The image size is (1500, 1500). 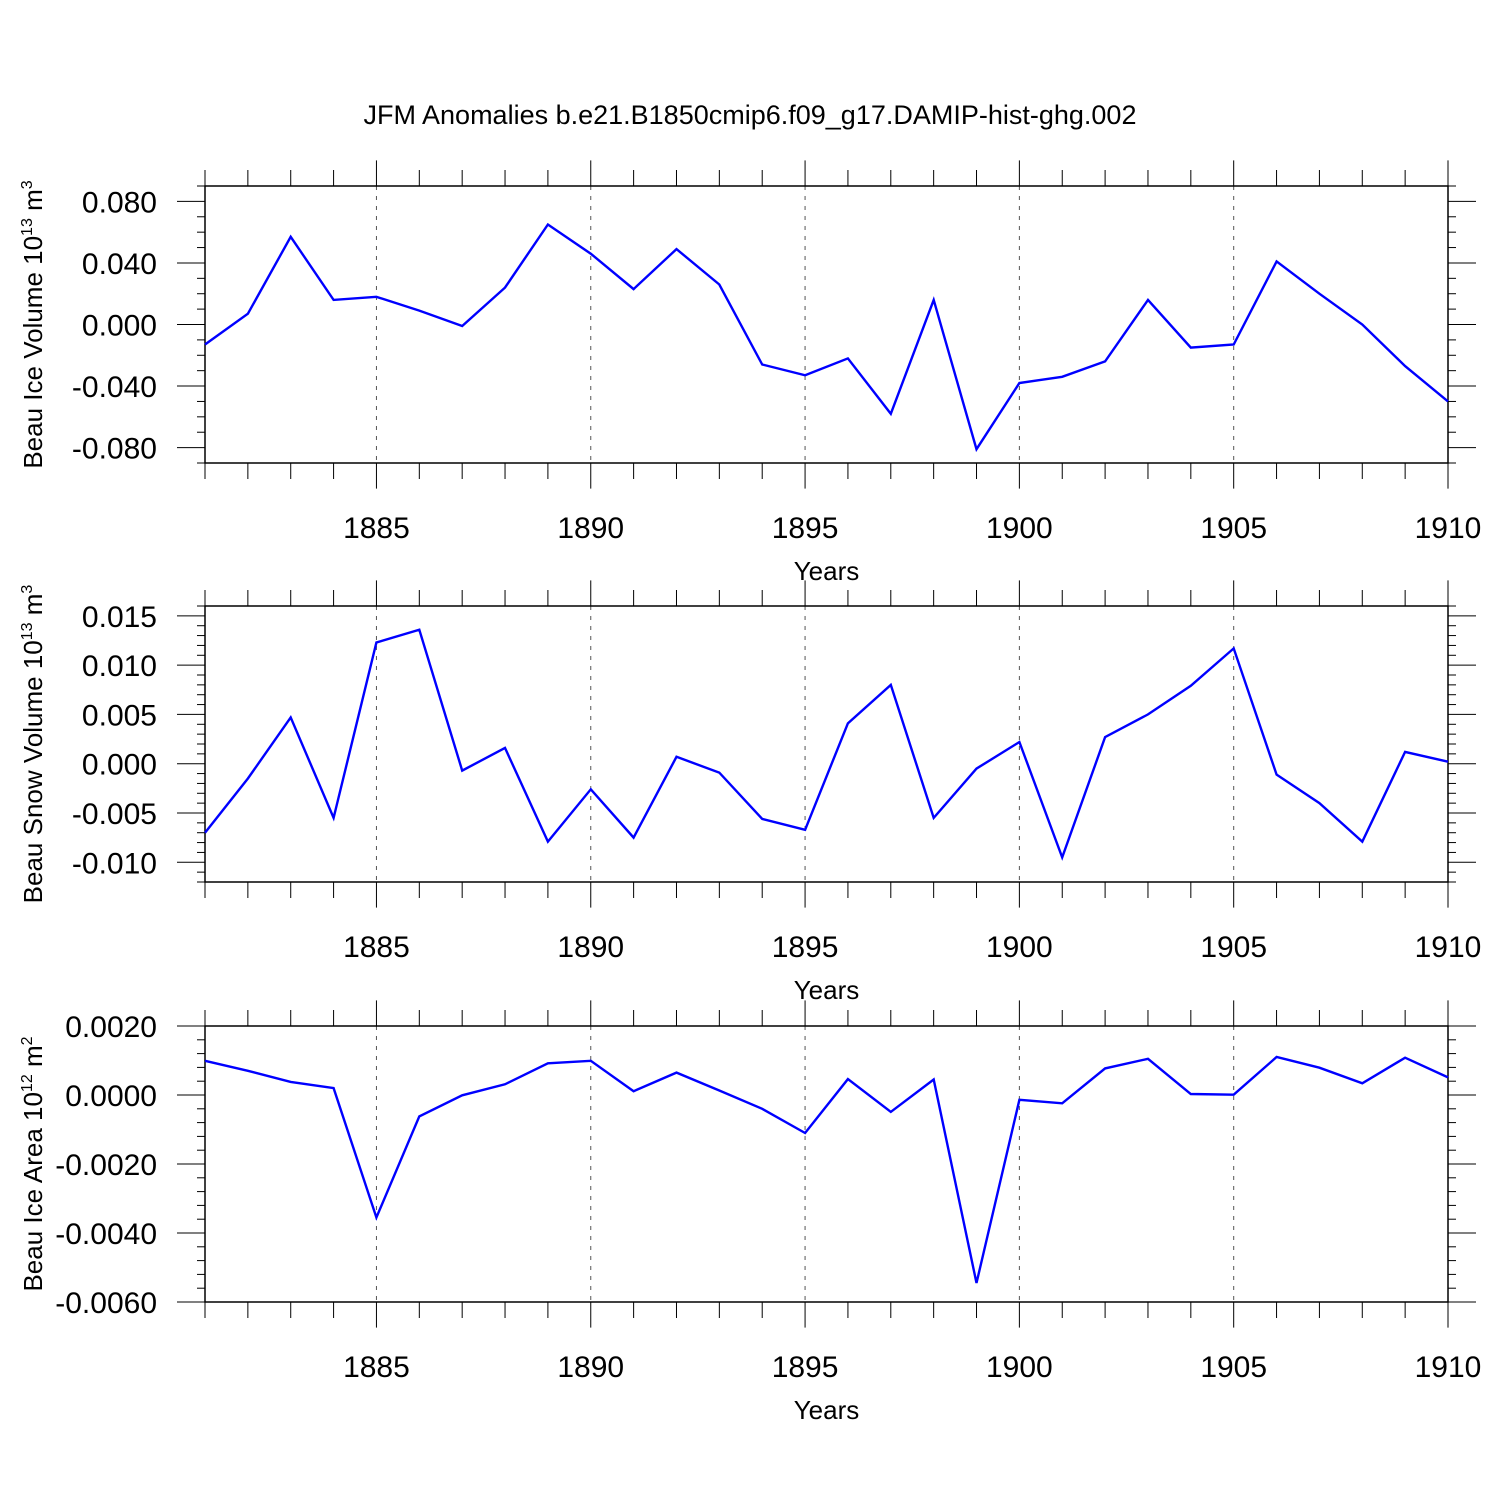 I want to click on y-tick-label: -0.080, so click(x=114, y=449).